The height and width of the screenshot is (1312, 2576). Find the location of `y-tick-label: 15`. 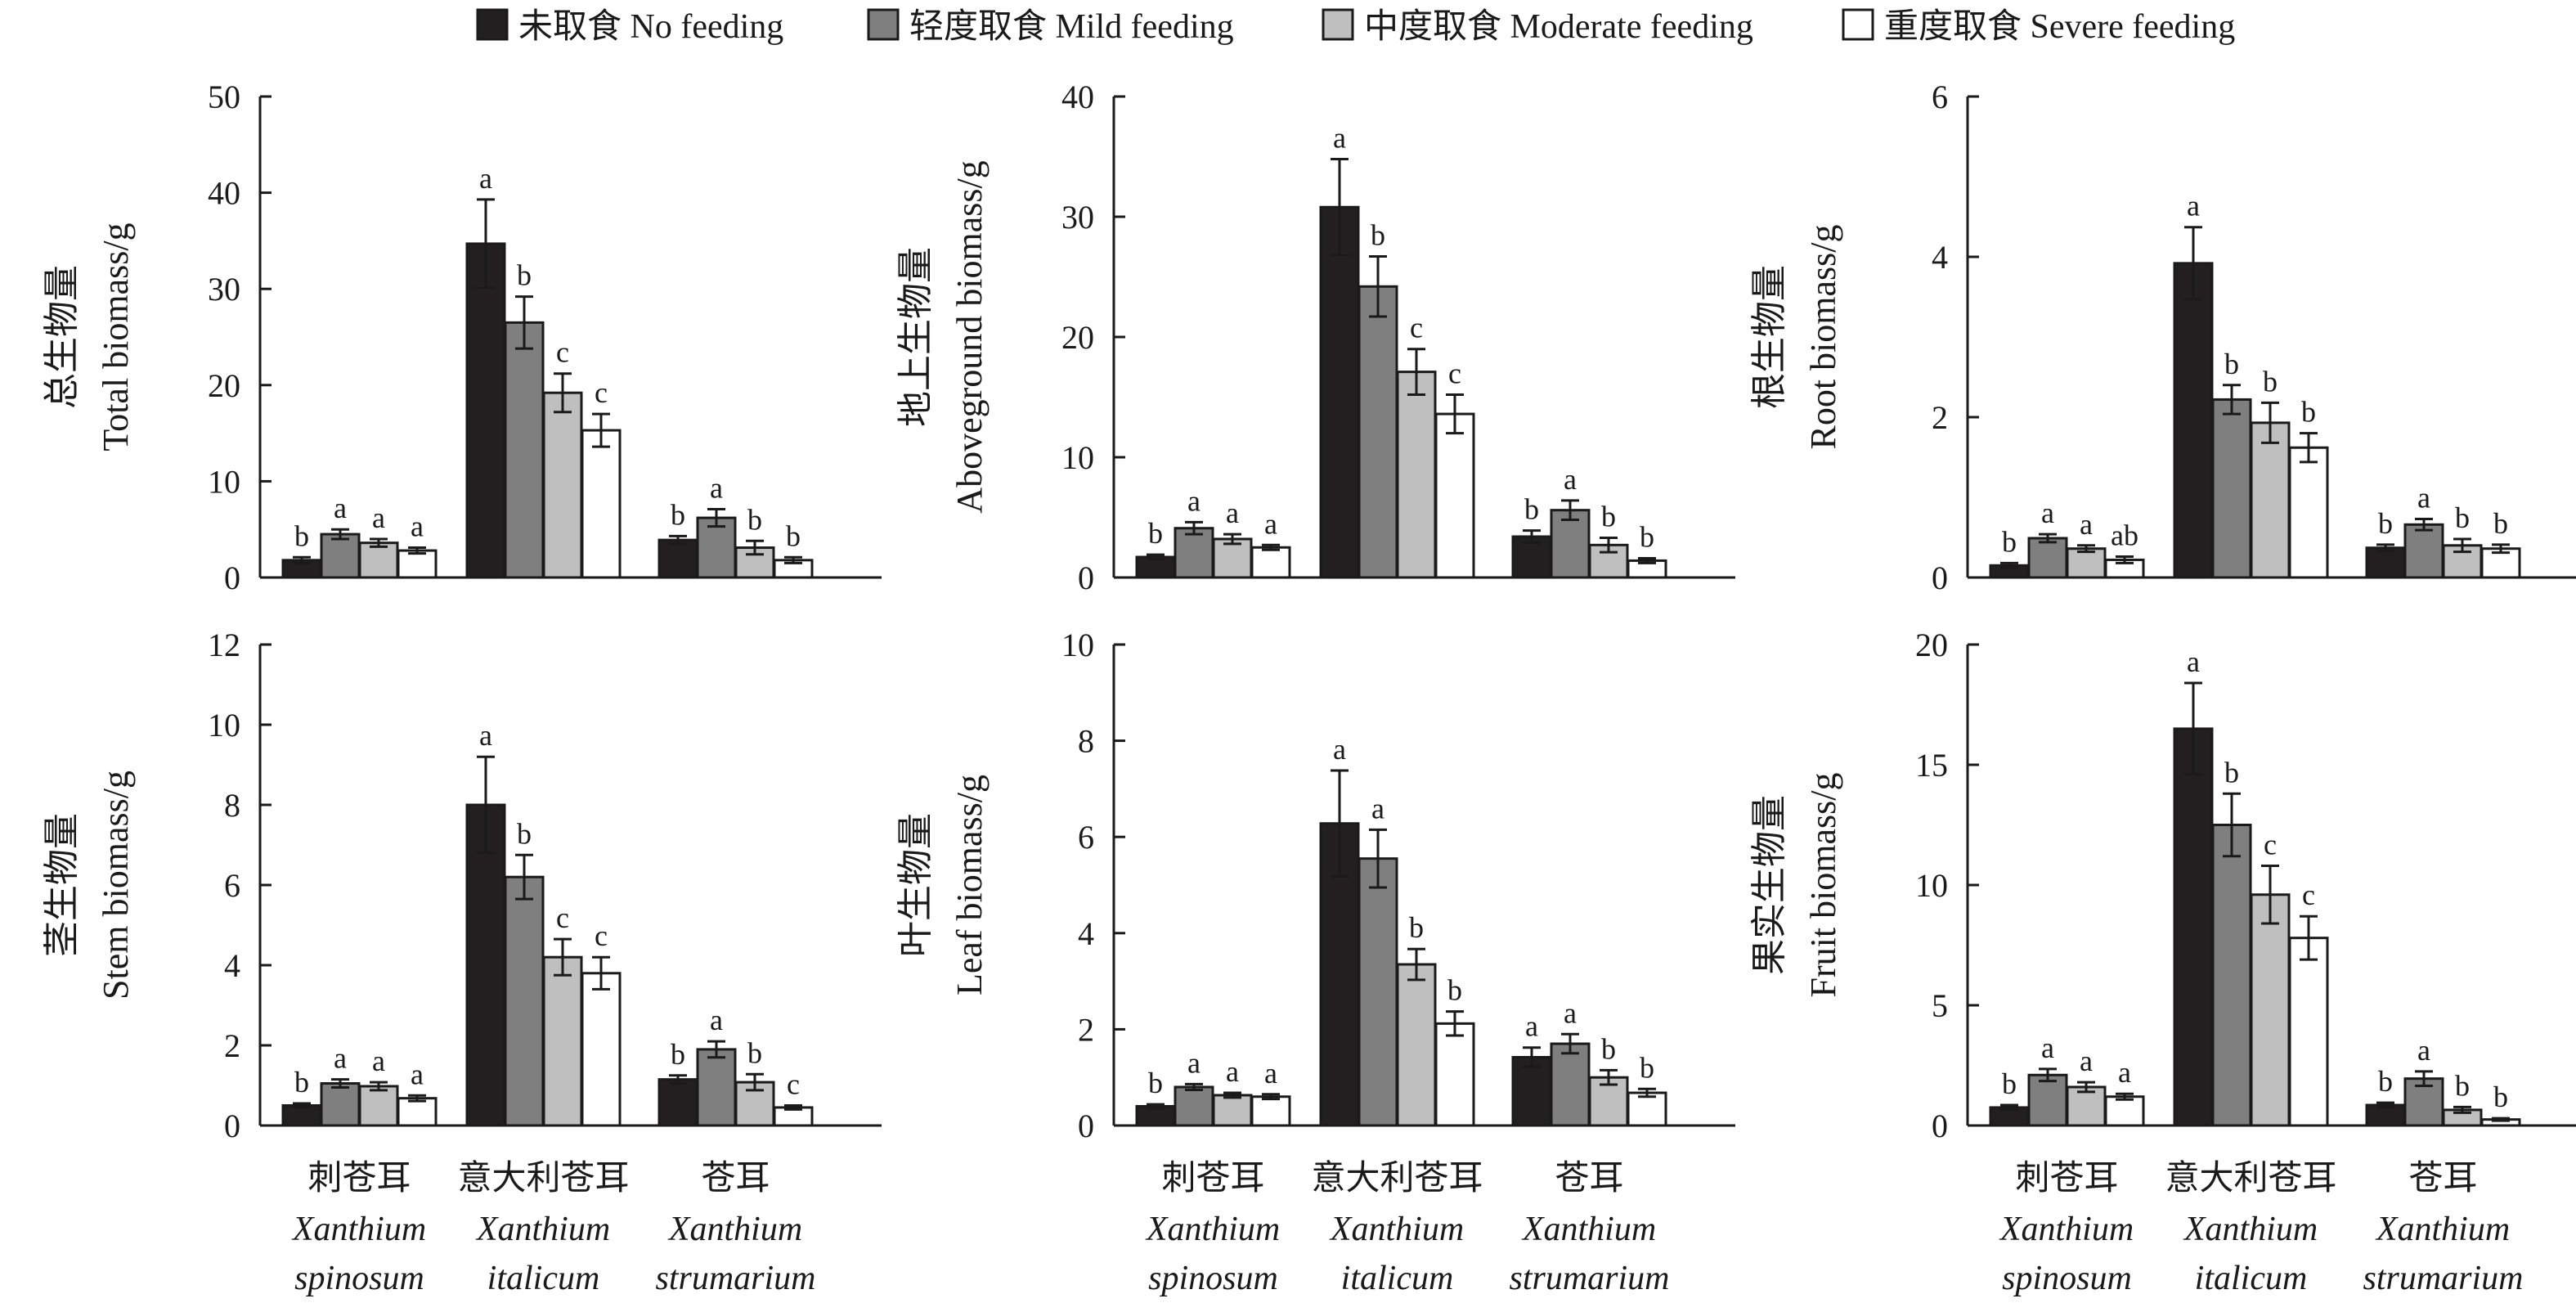

y-tick-label: 15 is located at coordinates (1931, 766).